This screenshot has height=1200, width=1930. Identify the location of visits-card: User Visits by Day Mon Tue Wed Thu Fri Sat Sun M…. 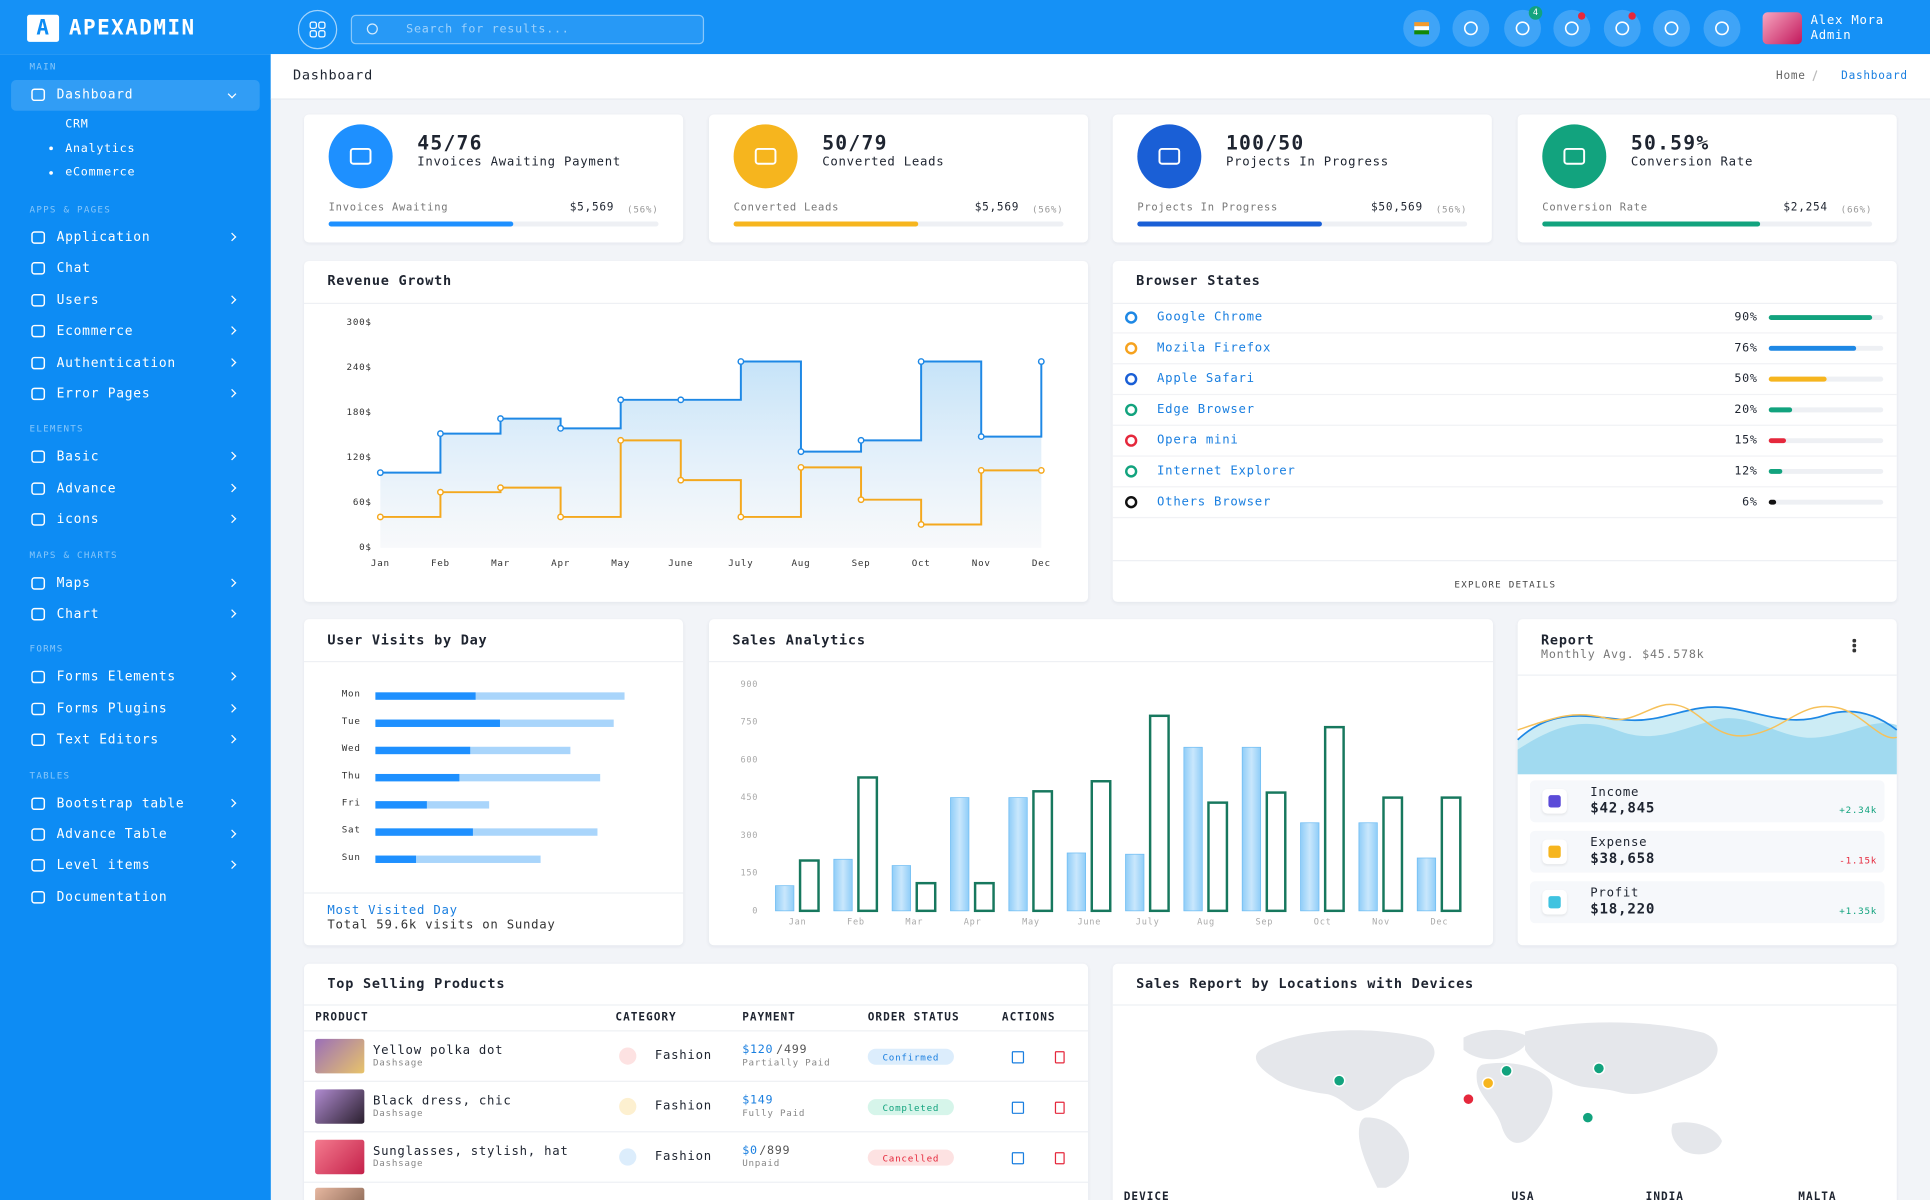
(494, 782).